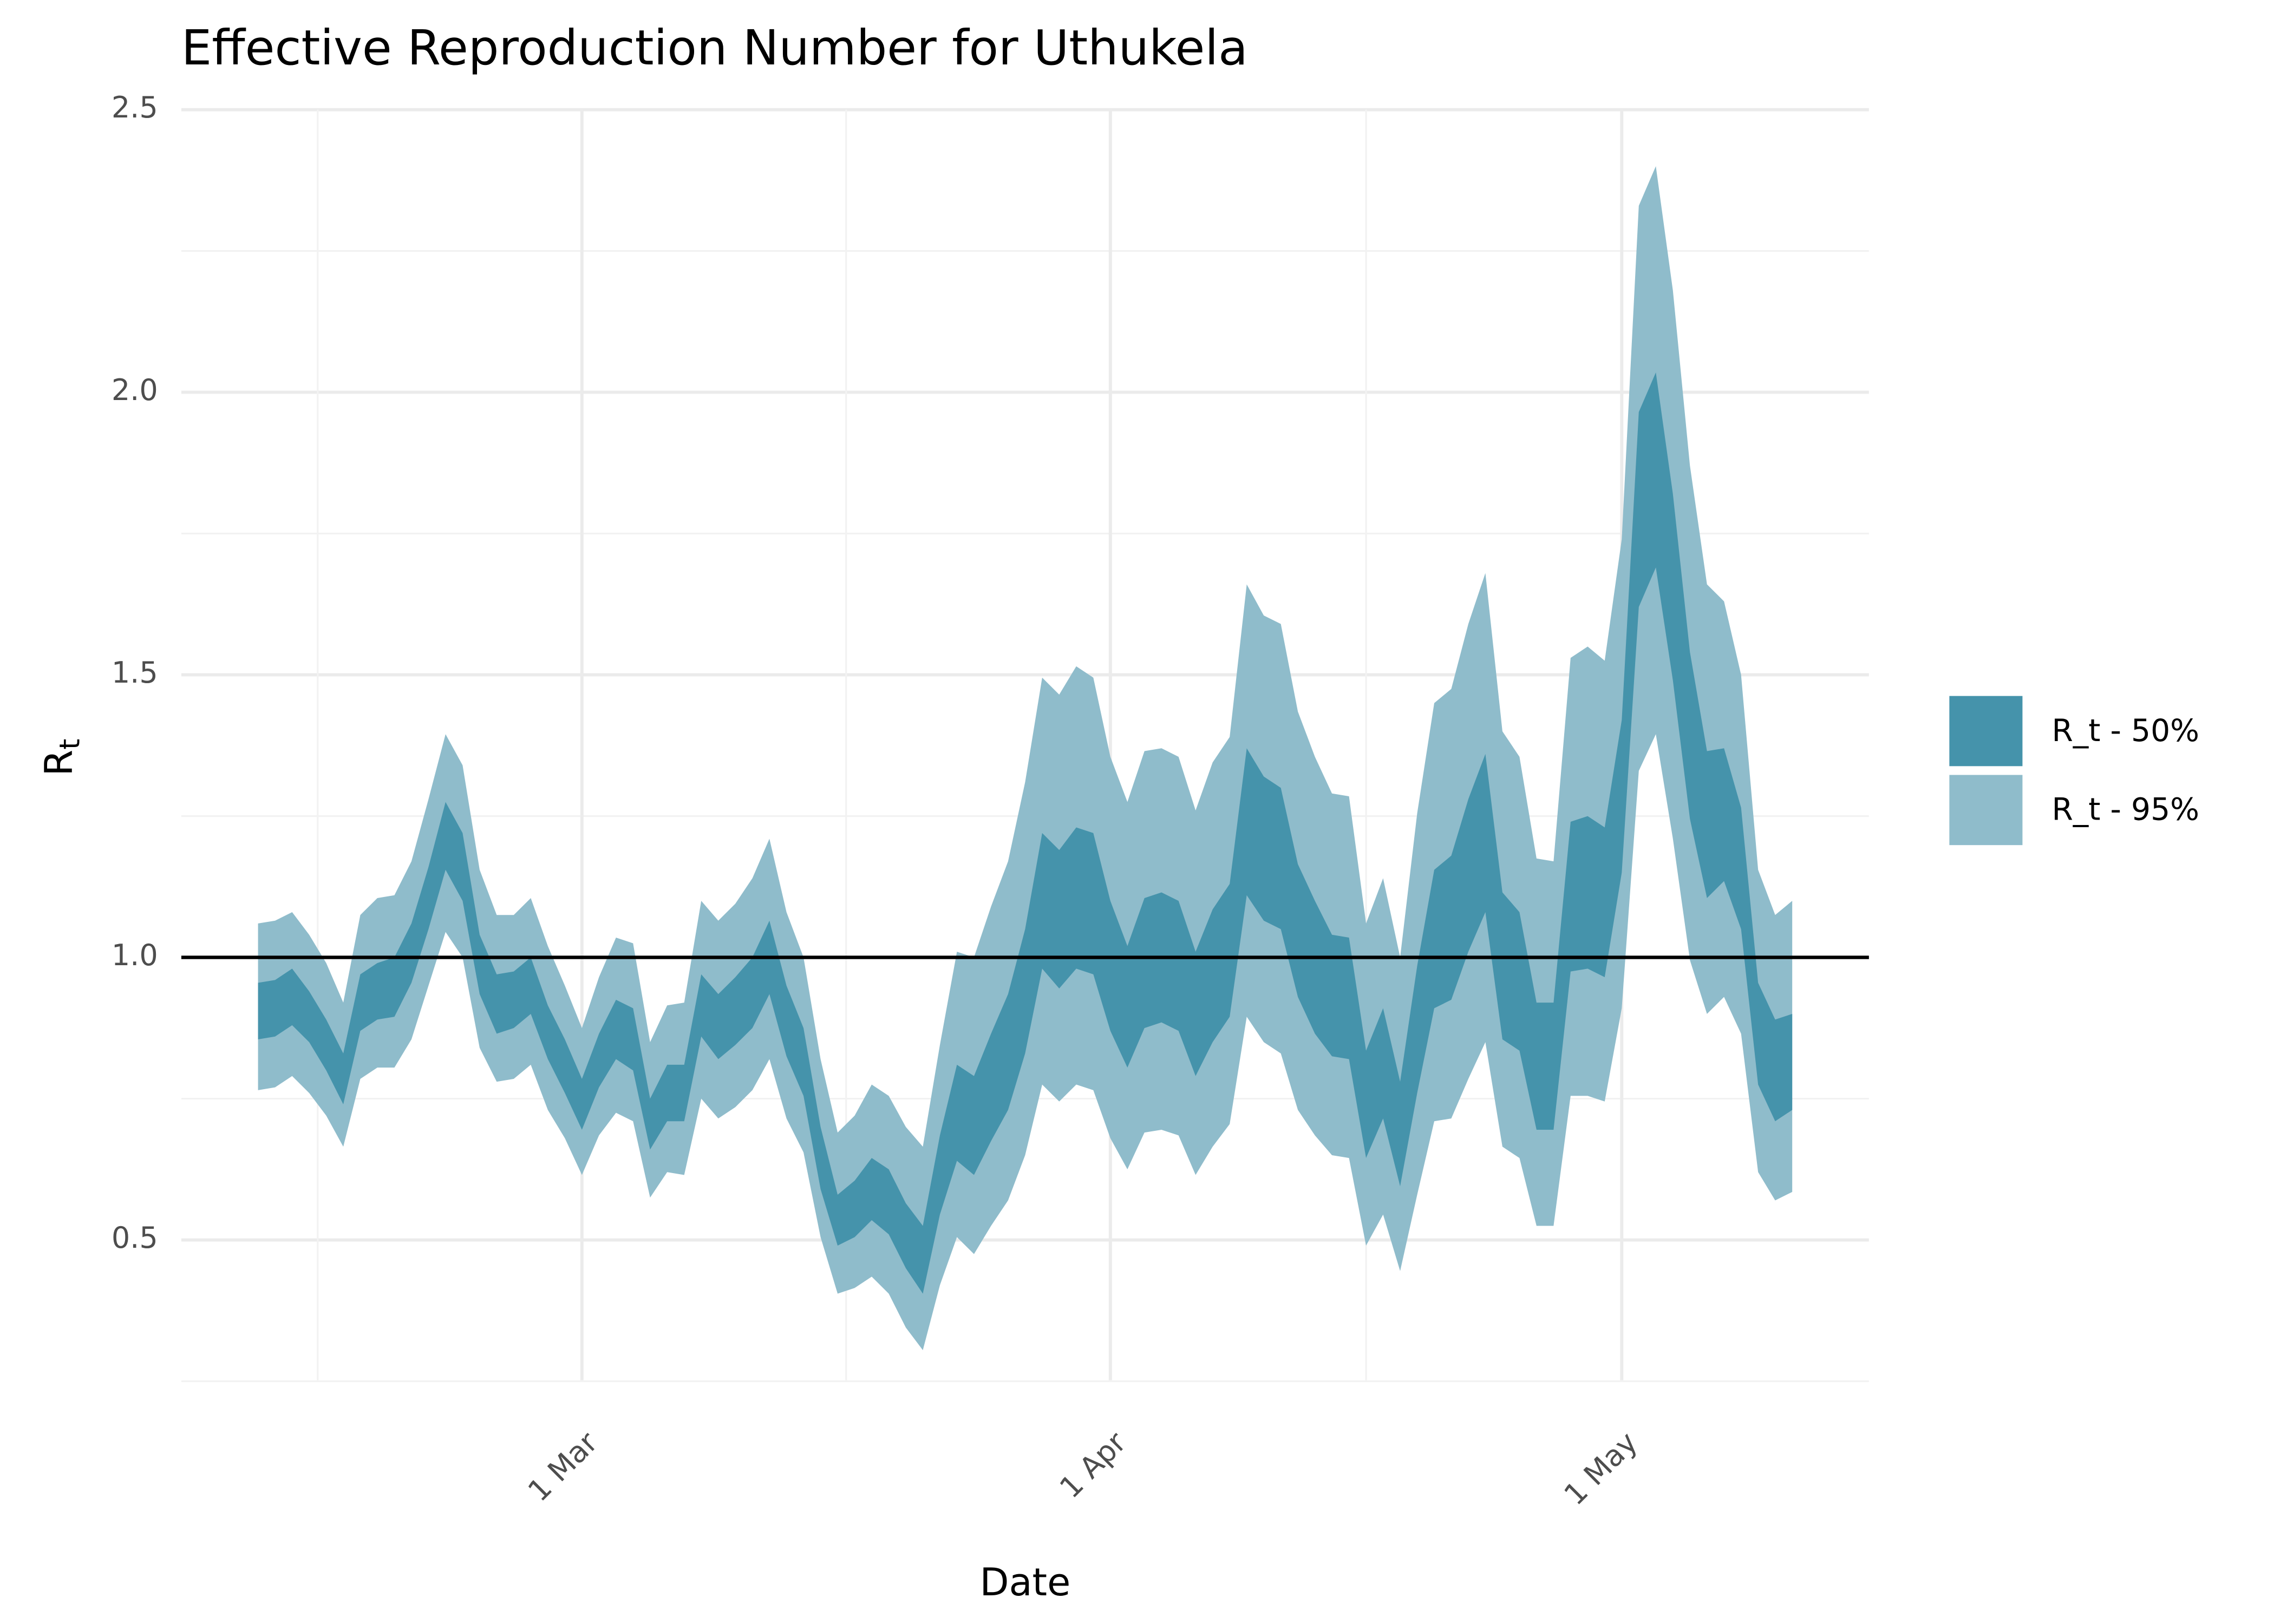 The width and height of the screenshot is (2274, 1624). I want to click on x-axis-title: Date, so click(1024, 1582).